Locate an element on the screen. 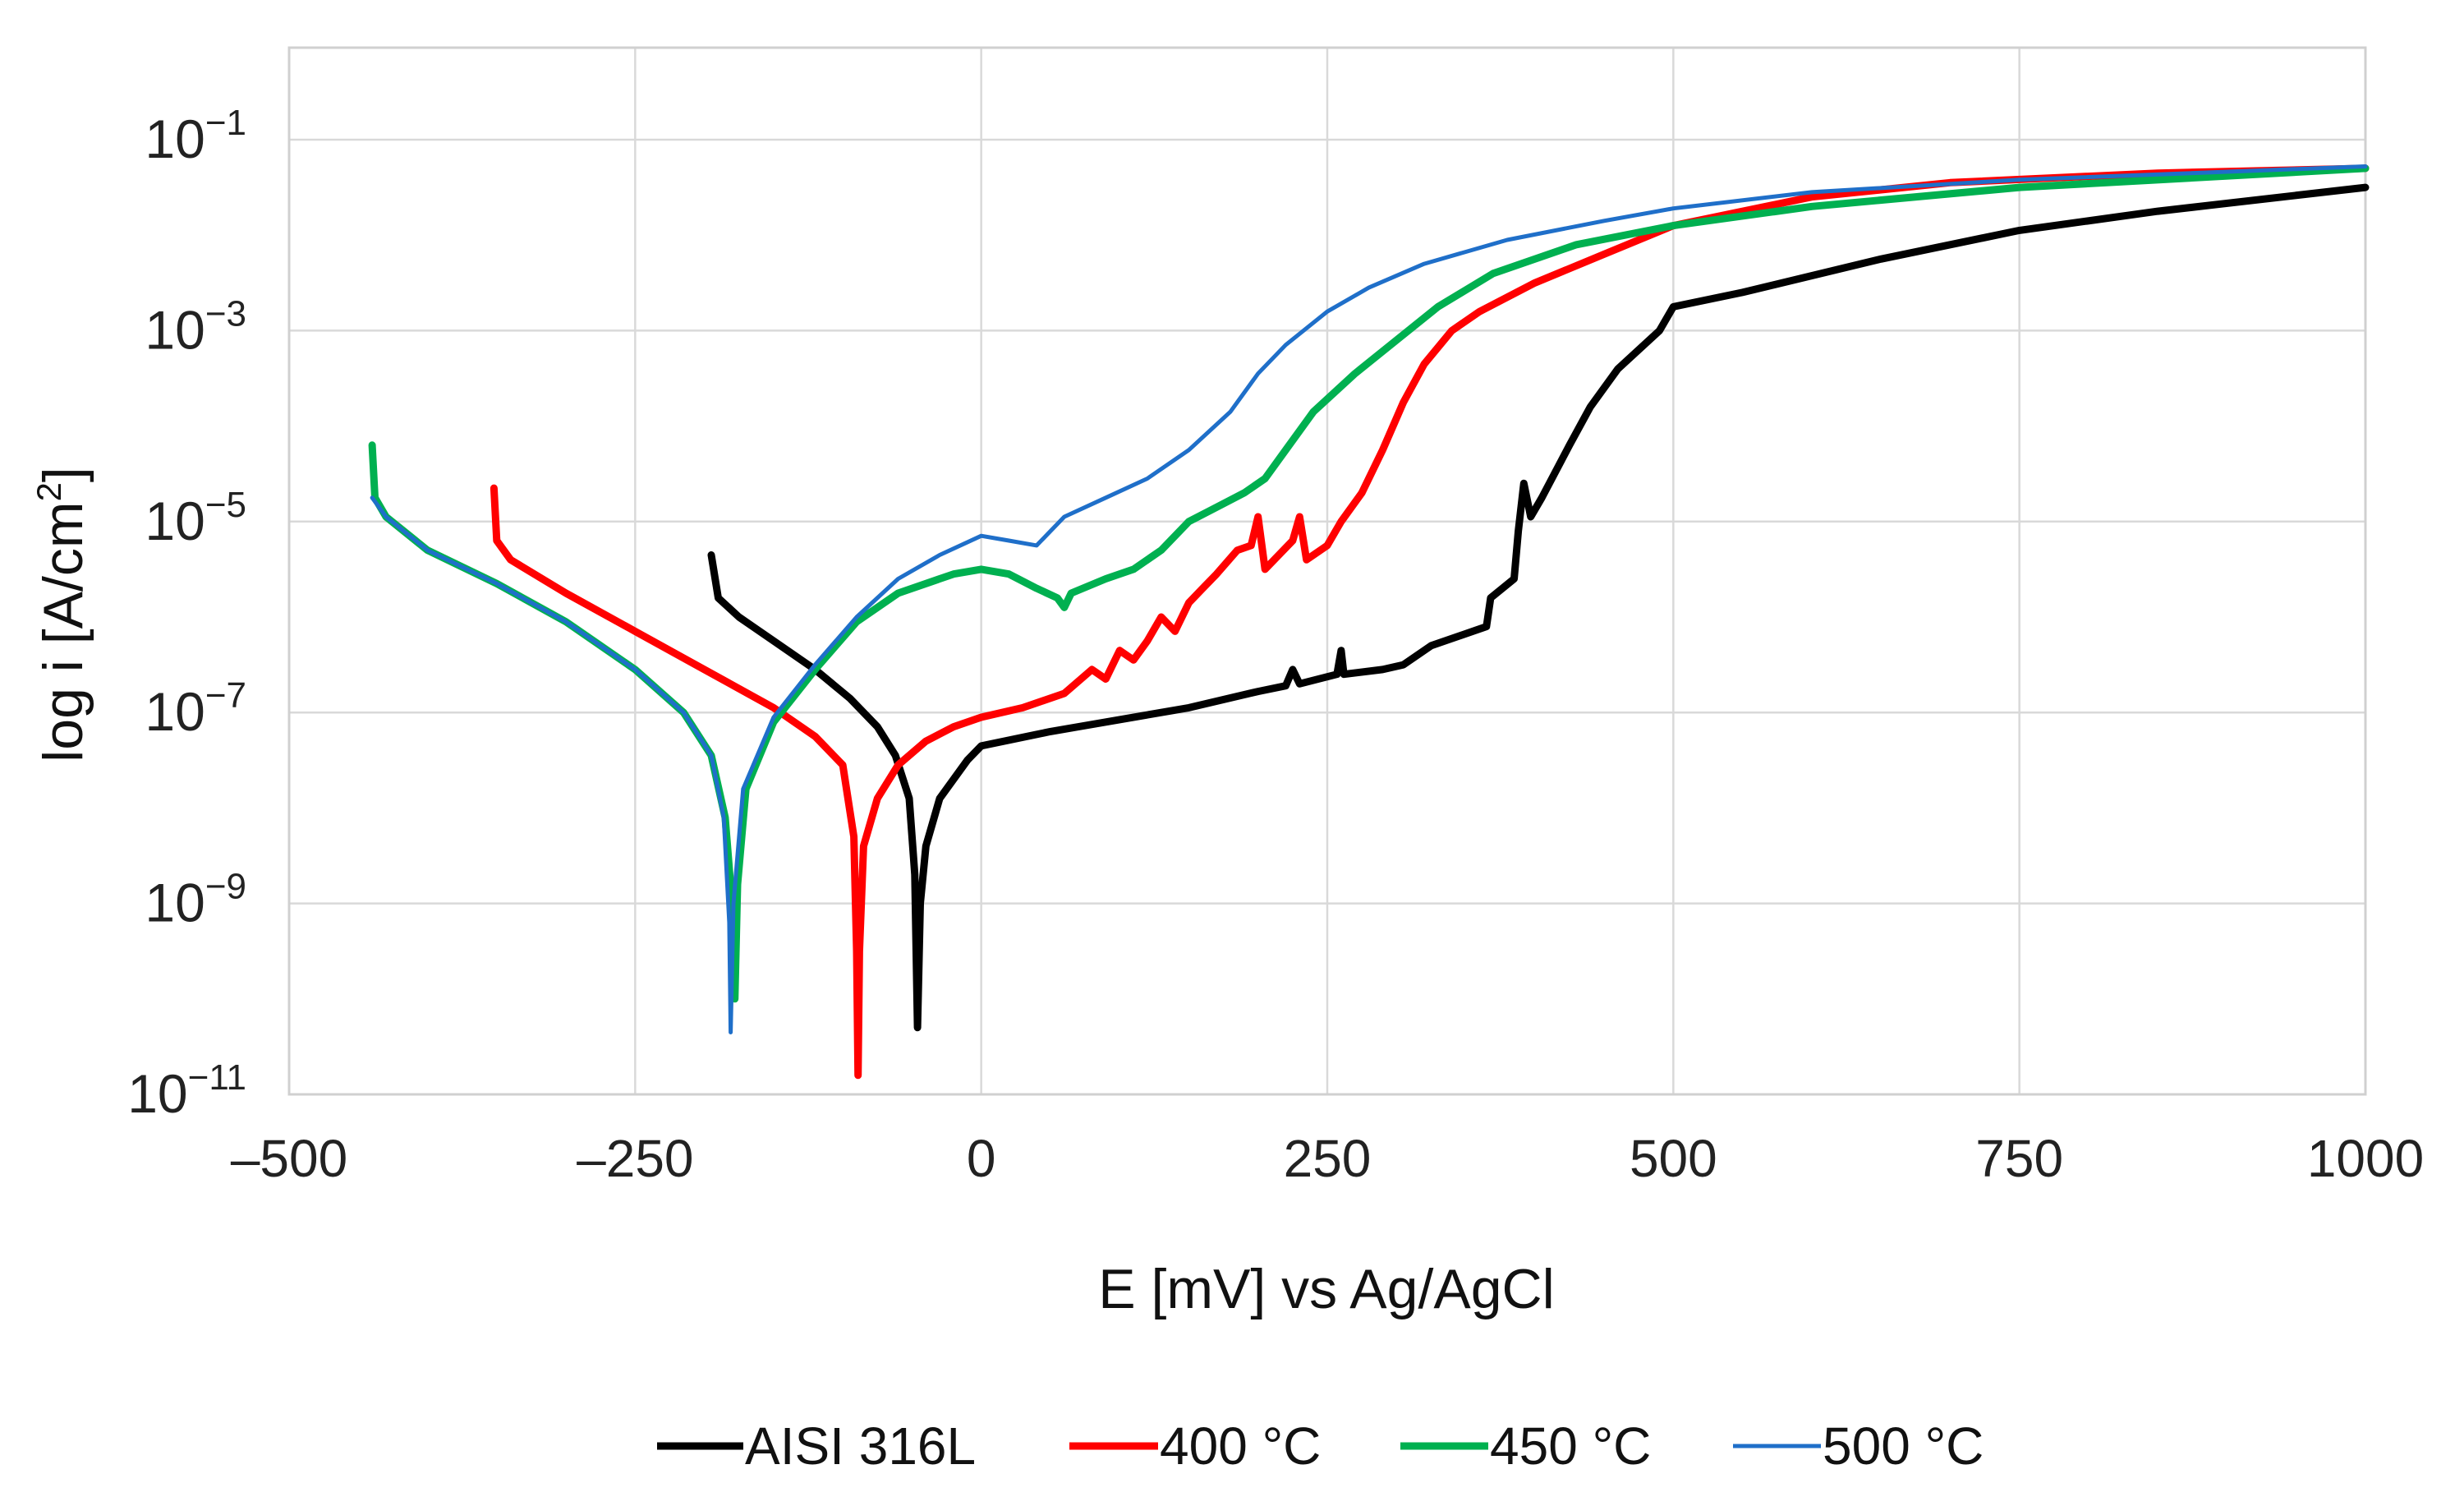 This screenshot has width=2464, height=1506. y-tick-labels: 10−110−310−510−710−910−11 is located at coordinates (186, 613).